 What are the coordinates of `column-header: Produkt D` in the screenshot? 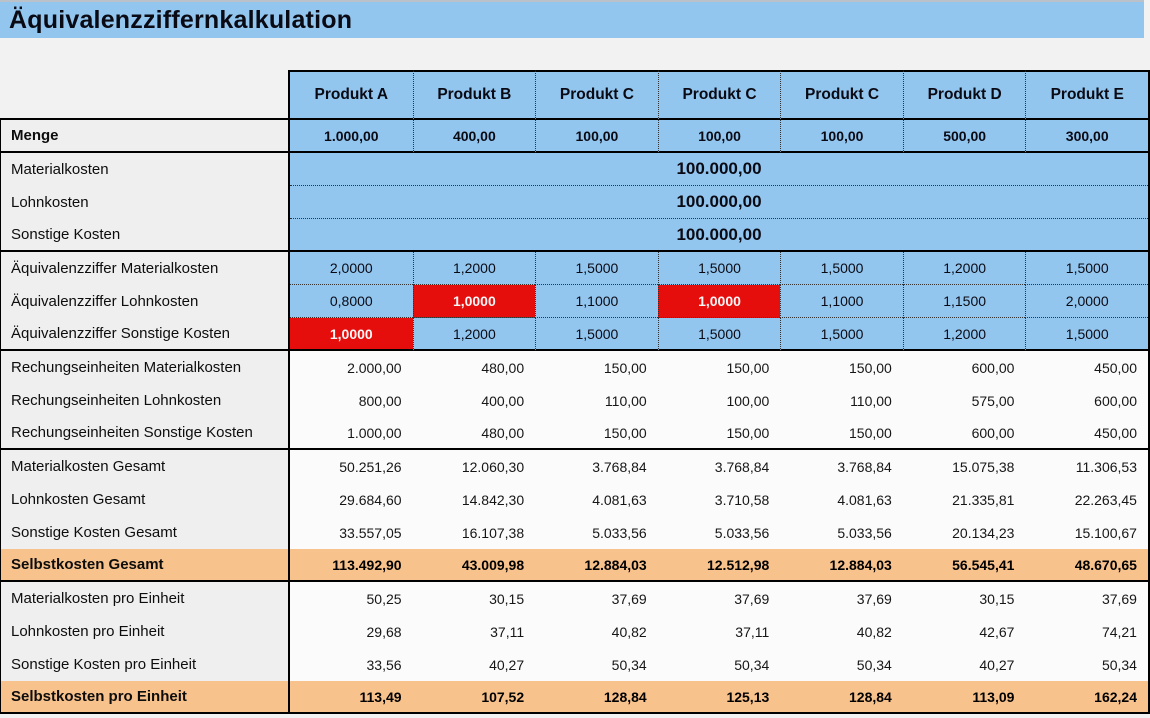 It's located at (964, 95).